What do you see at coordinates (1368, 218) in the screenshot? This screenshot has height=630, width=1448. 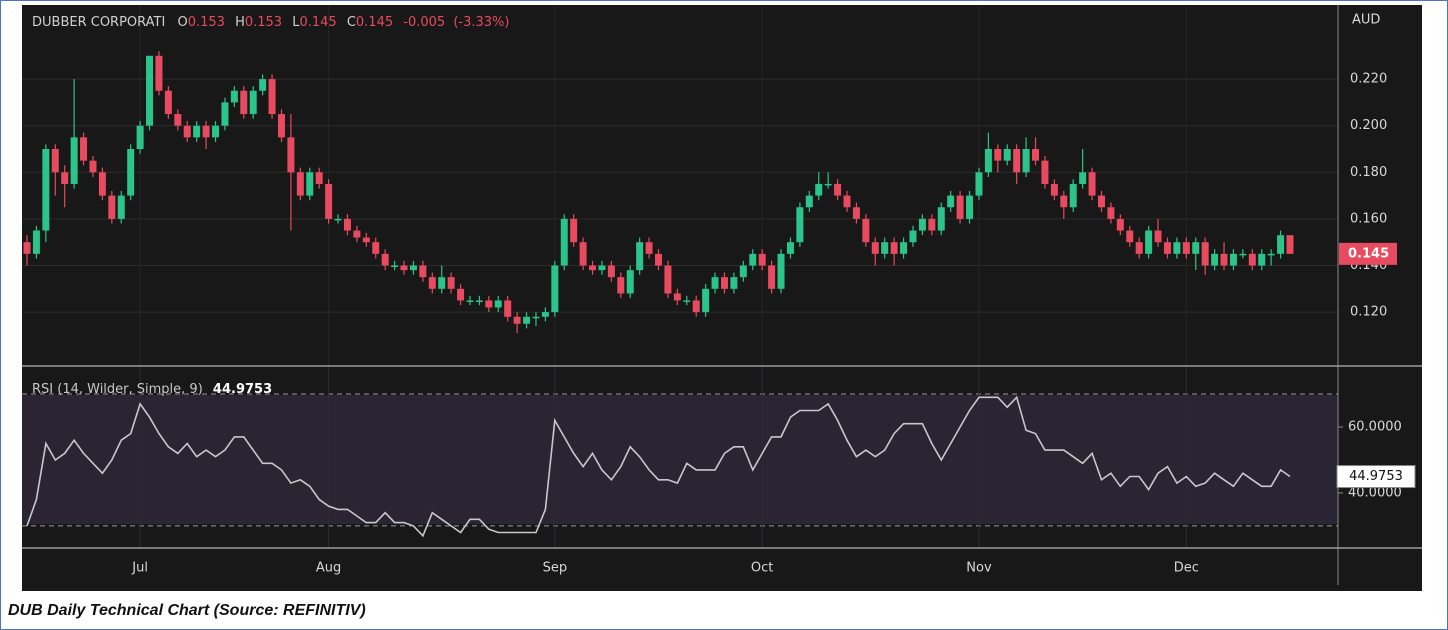 I see `y-tick-label: 0.160` at bounding box center [1368, 218].